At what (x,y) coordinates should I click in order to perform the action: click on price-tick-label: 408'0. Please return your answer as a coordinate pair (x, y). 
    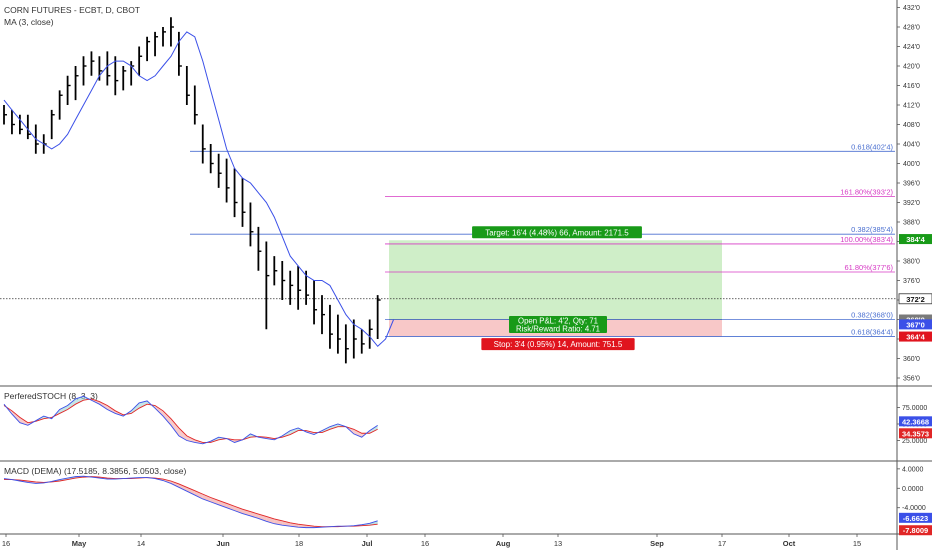
    Looking at the image, I should click on (911, 125).